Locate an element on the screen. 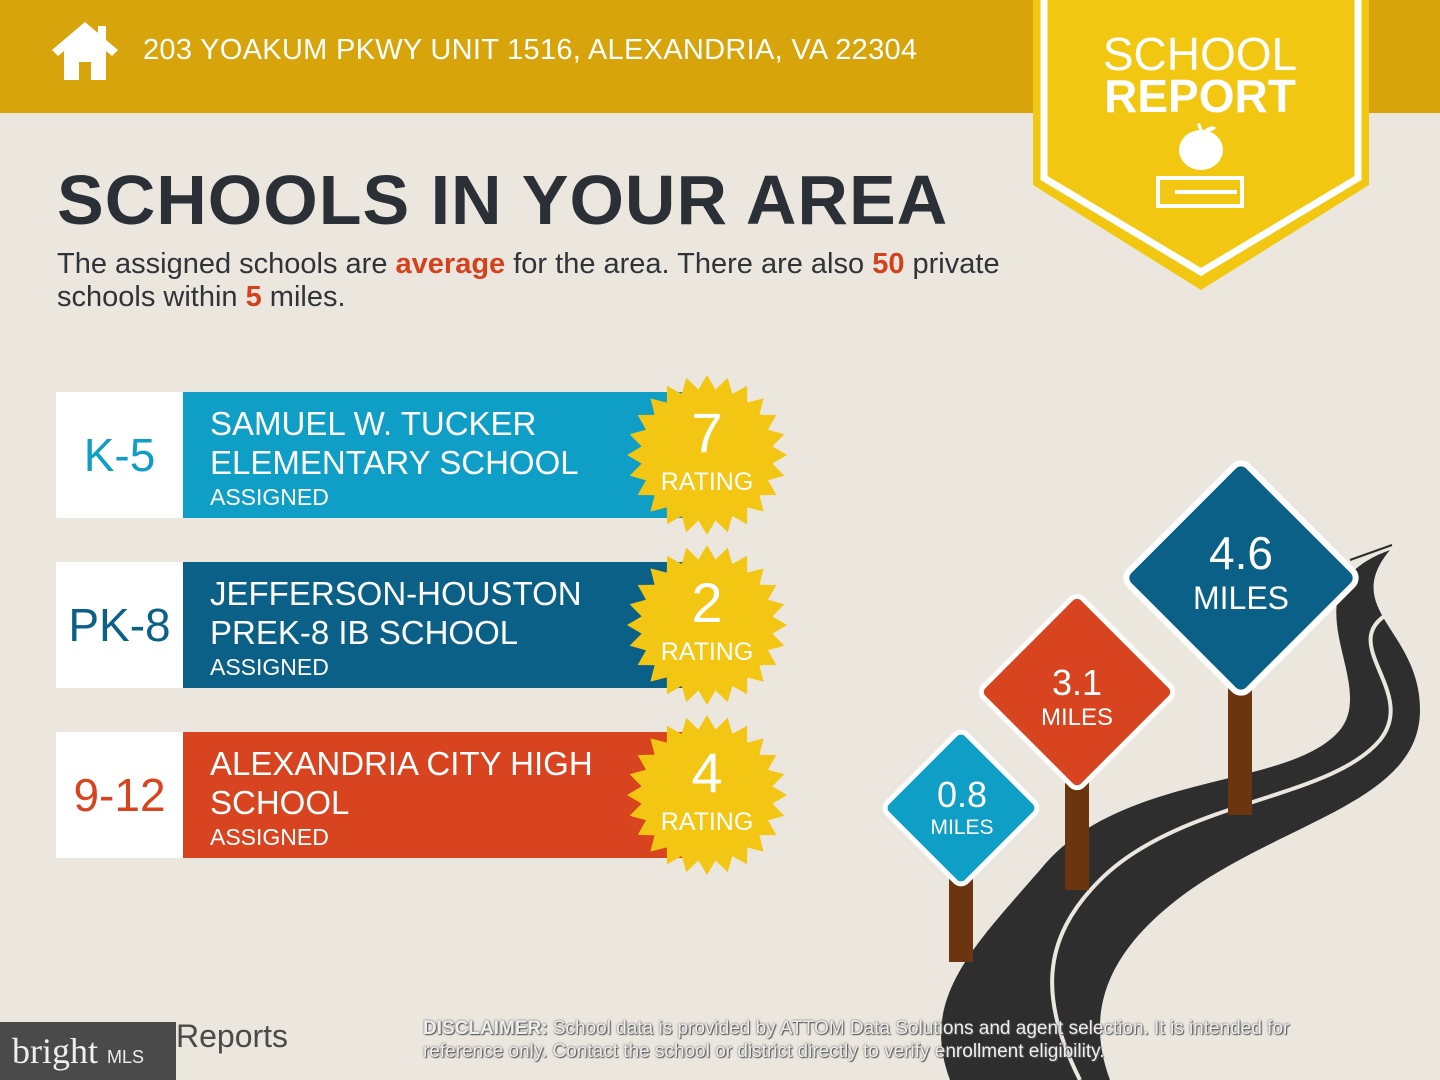 The height and width of the screenshot is (1080, 1440). school-report-badge is located at coordinates (1201, 145).